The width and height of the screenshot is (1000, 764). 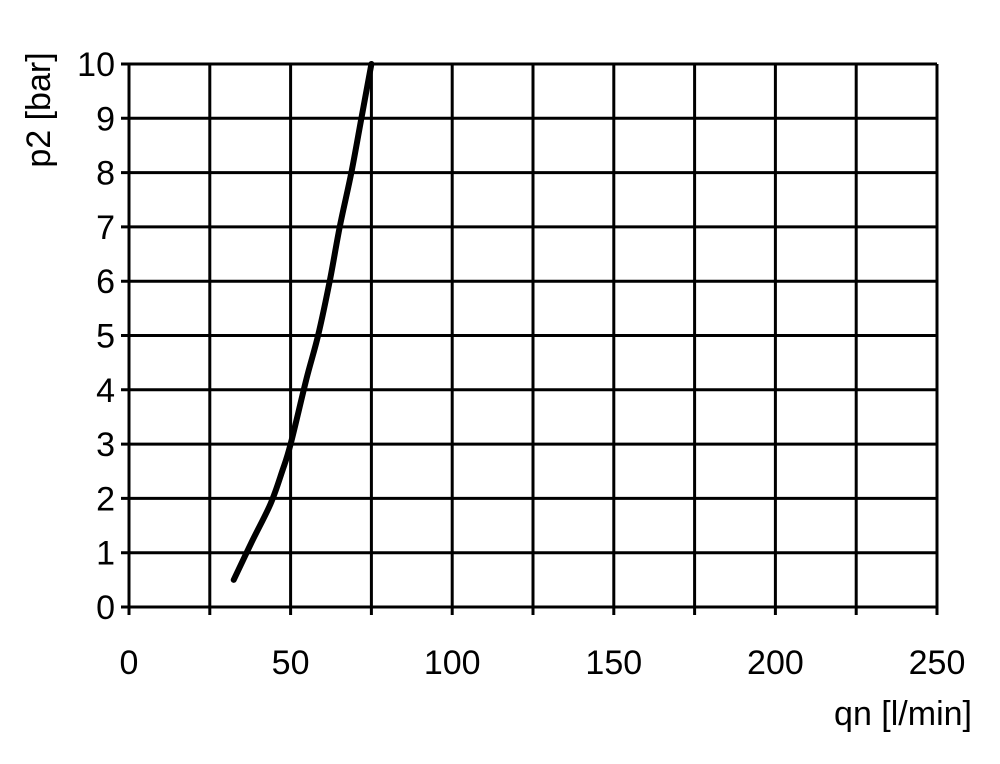 I want to click on y-tick-labels: 0 1 2 3 4 5 6 7 8 9 10, so click(x=96, y=336).